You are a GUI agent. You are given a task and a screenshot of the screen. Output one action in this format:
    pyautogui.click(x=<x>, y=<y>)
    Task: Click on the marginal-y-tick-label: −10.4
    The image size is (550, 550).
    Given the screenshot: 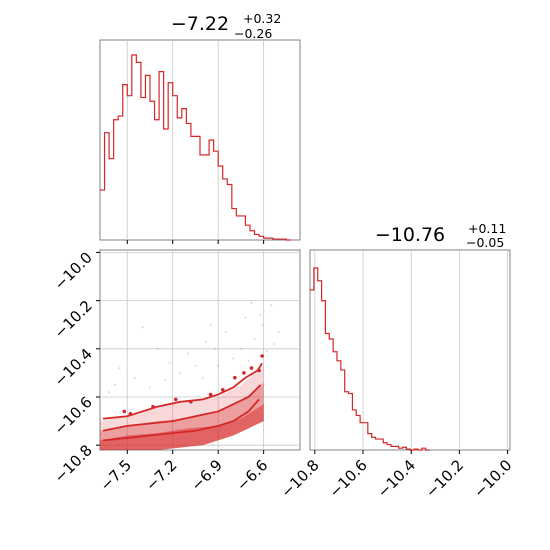 What is the action you would take?
    pyautogui.click(x=396, y=478)
    